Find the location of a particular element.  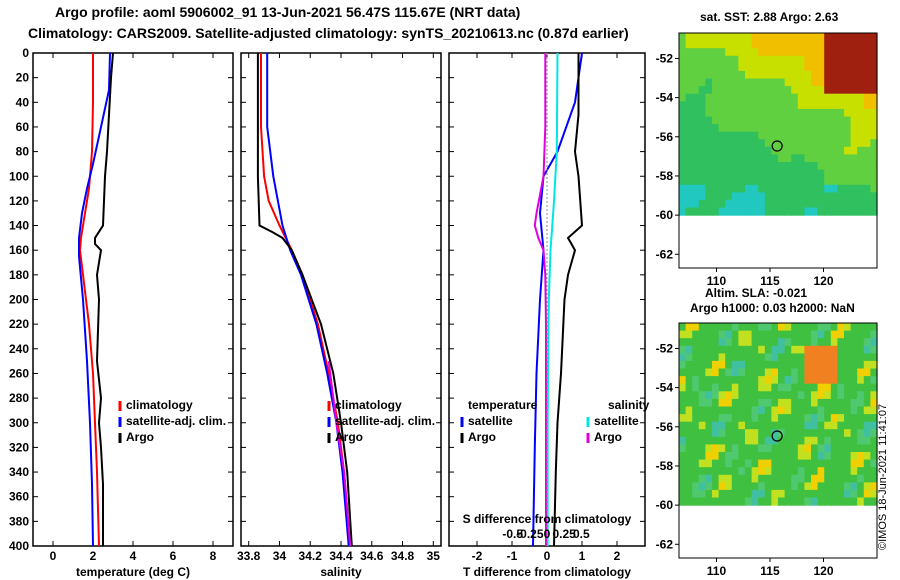

sst-lat-label: -56 is located at coordinates (665, 137).